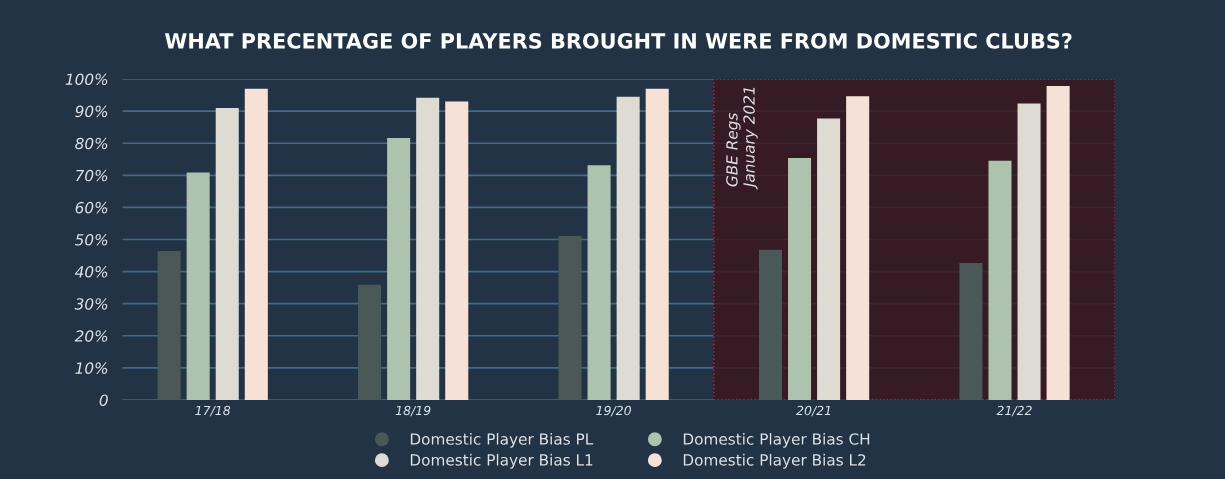  Describe the element at coordinates (92, 175) in the screenshot. I see `y-tick-label: 70%` at that location.